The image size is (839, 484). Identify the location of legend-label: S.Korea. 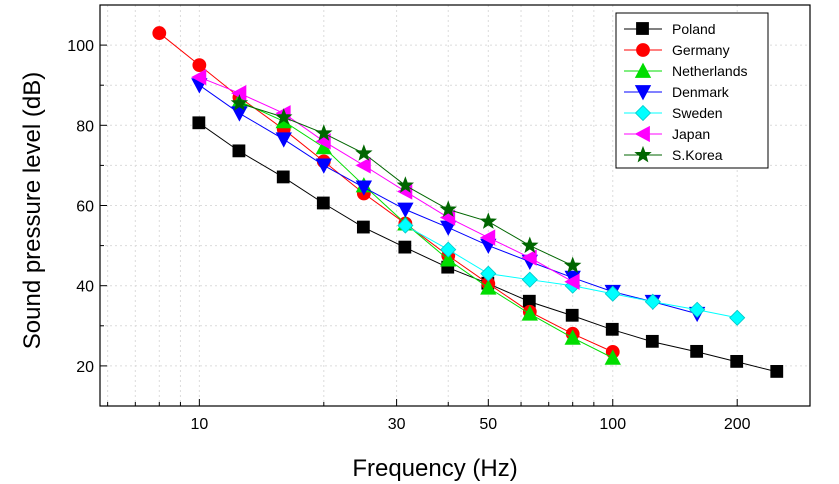
(697, 155).